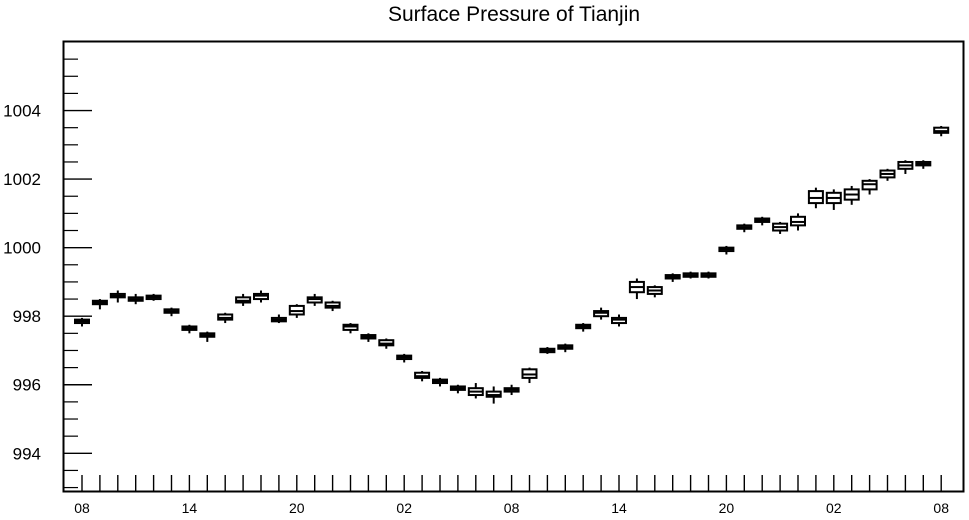 This screenshot has height=520, width=969. Describe the element at coordinates (27, 316) in the screenshot. I see `y-tick-label: 998` at that location.